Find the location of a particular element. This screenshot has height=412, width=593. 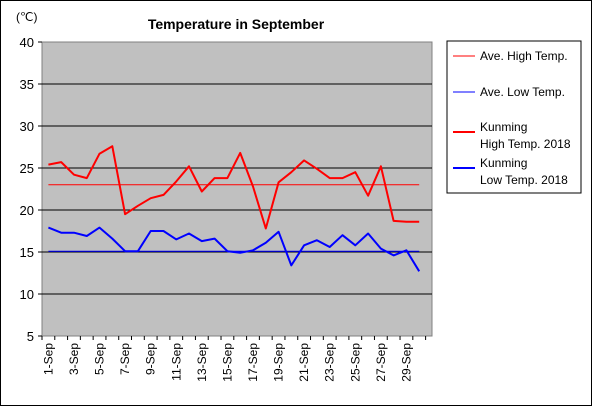

x-tick-label: 3-Sep is located at coordinates (74, 359).